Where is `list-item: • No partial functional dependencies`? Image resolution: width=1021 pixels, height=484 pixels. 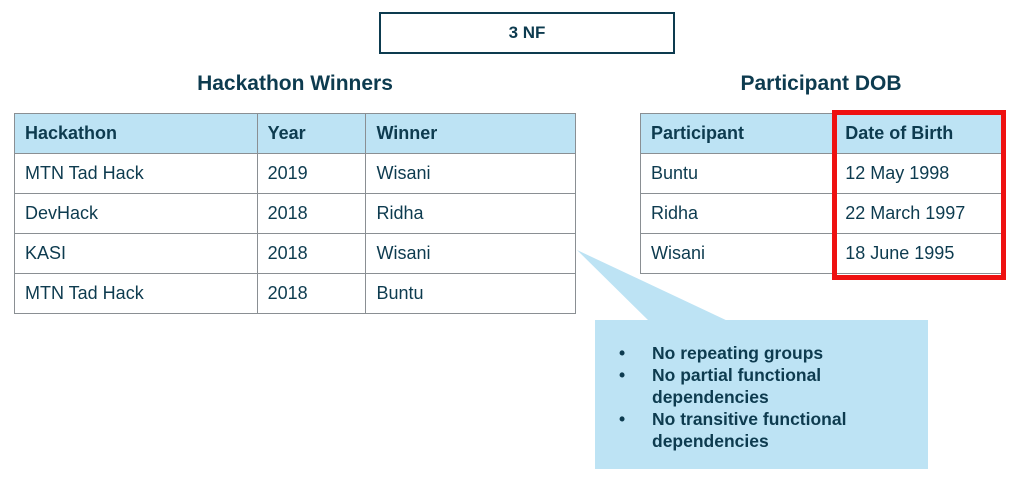
list-item: • No partial functional dependencies is located at coordinates (763, 386).